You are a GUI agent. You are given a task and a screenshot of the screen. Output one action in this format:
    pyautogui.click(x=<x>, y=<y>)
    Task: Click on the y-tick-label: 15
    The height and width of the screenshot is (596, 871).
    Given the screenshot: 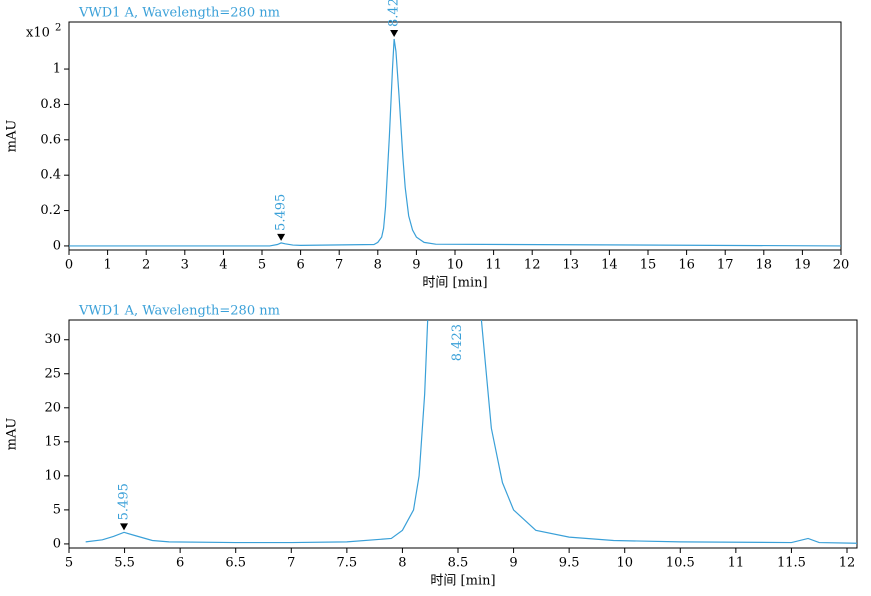 What is the action you would take?
    pyautogui.click(x=52, y=441)
    